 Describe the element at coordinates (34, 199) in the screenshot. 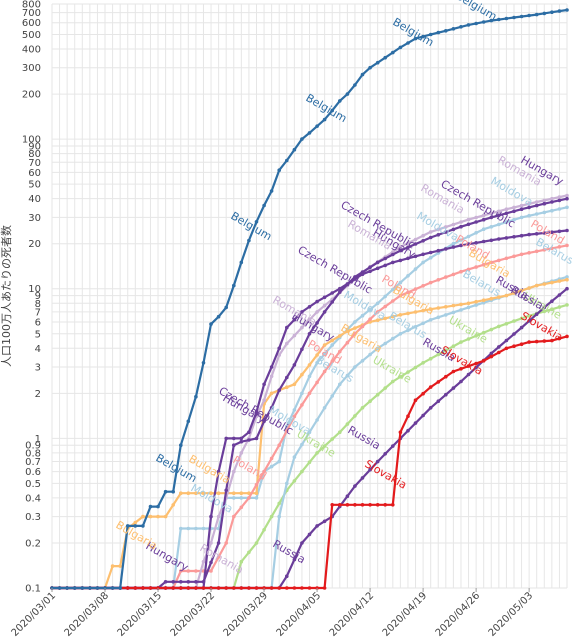

I see `y-tick-label: 40` at that location.